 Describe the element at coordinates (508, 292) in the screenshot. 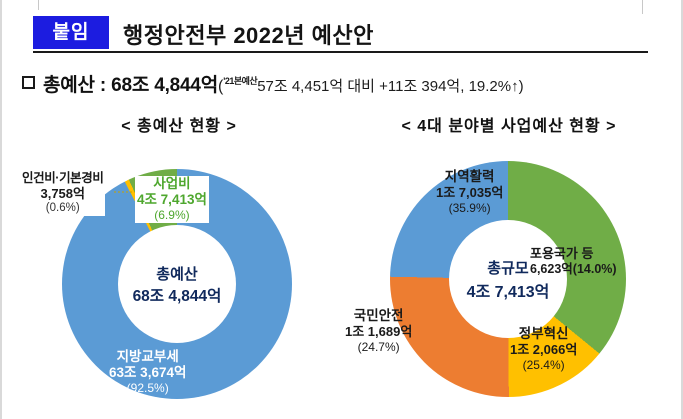

I see `donut-center-value-right: 4조 7,413억` at that location.